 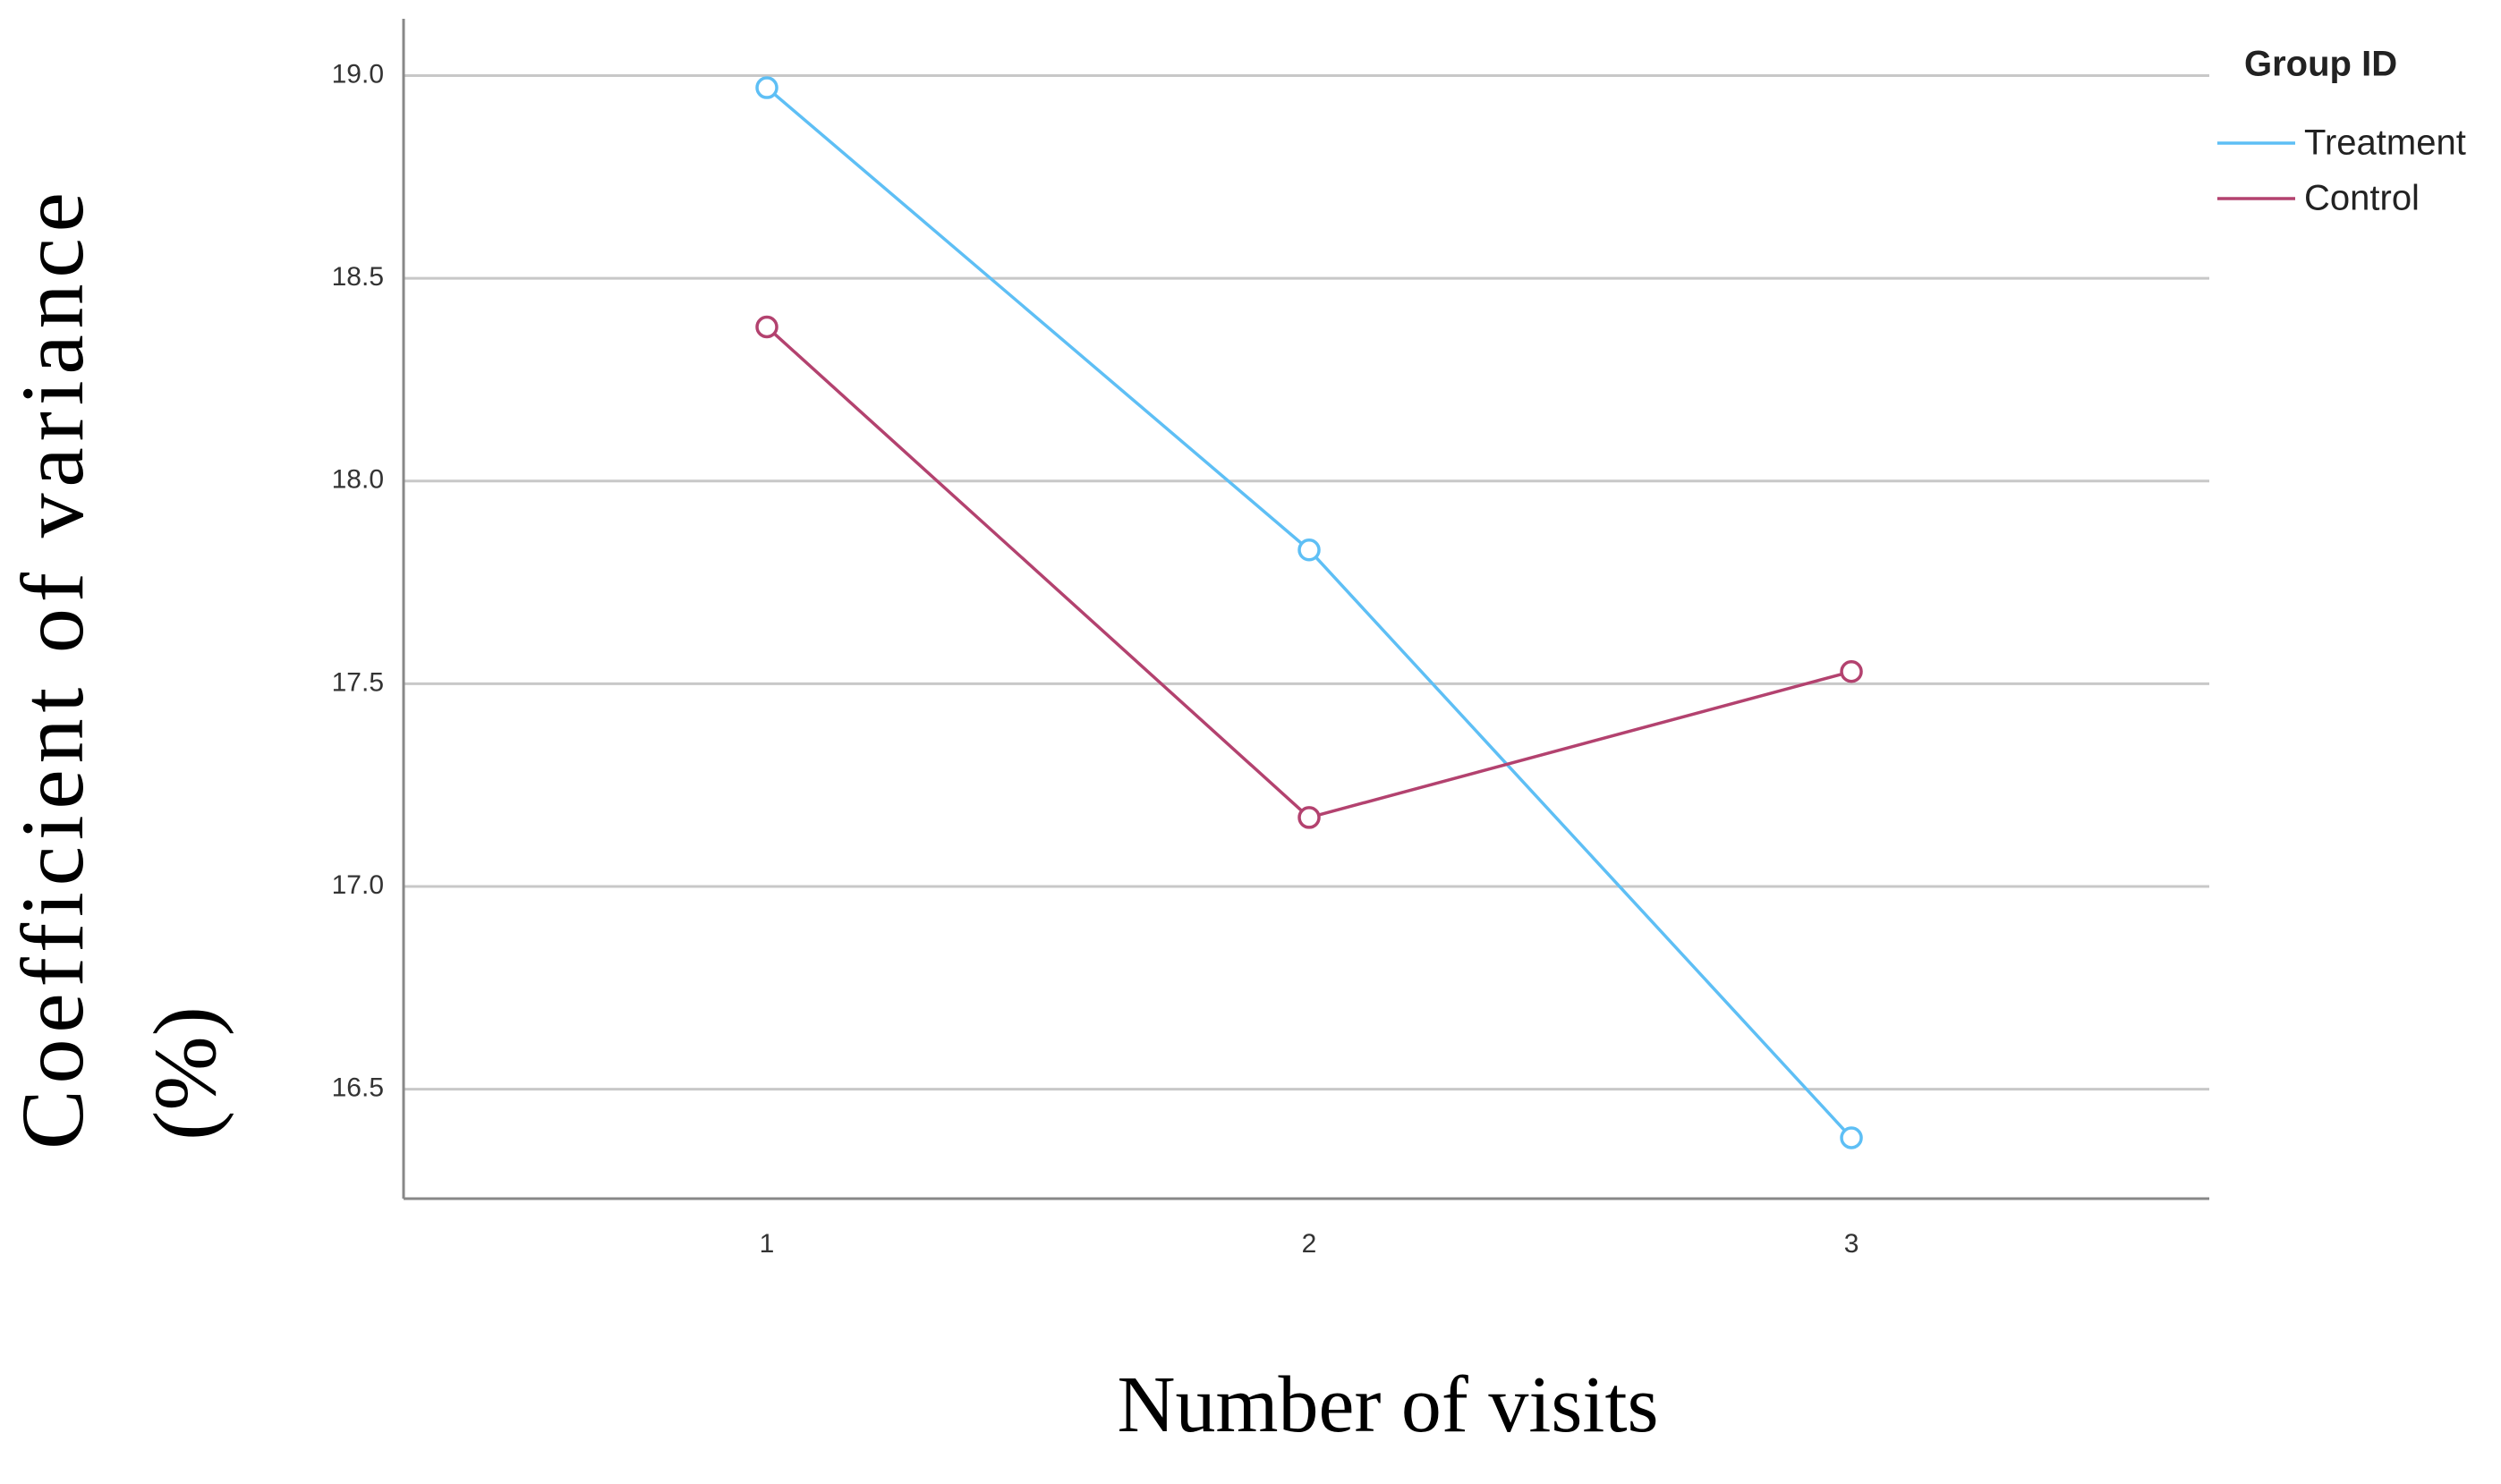 What do you see at coordinates (767, 1244) in the screenshot?
I see `x-tick-label: 1` at bounding box center [767, 1244].